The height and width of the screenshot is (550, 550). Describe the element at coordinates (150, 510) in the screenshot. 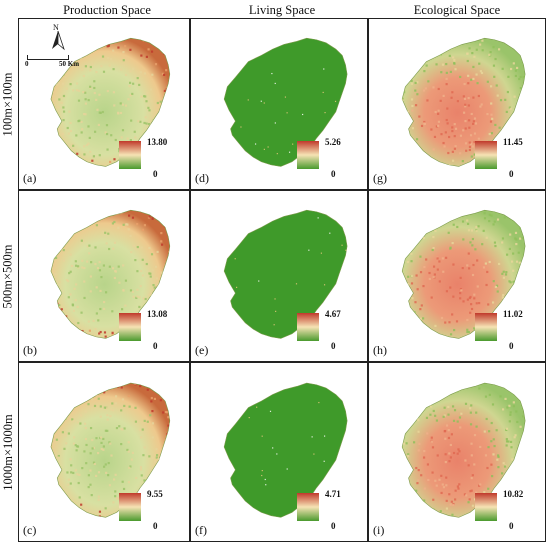

I see `color-legend: 9.55 0` at that location.